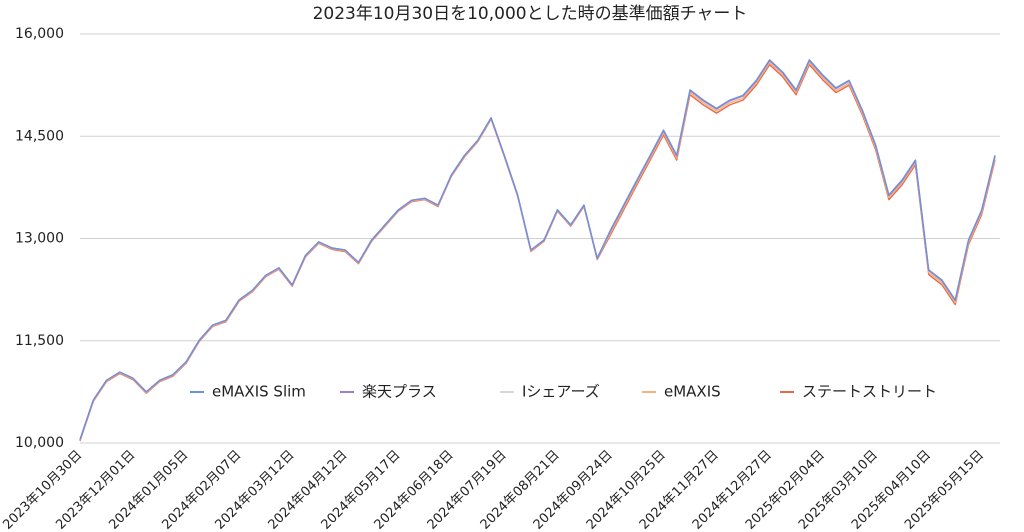  I want to click on legend-item: Iシェアーズ, so click(550, 392).